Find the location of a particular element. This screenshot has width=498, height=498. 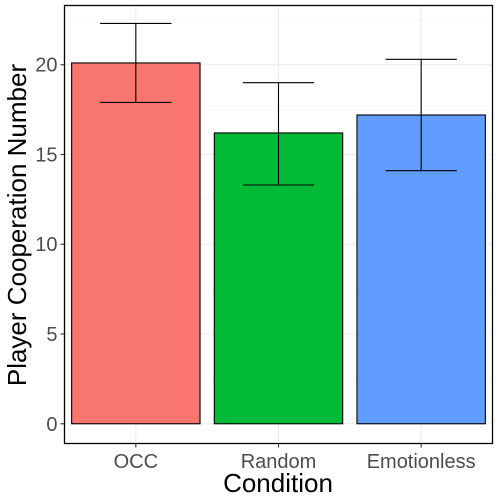

y-tick-label: 15 is located at coordinates (46, 155).